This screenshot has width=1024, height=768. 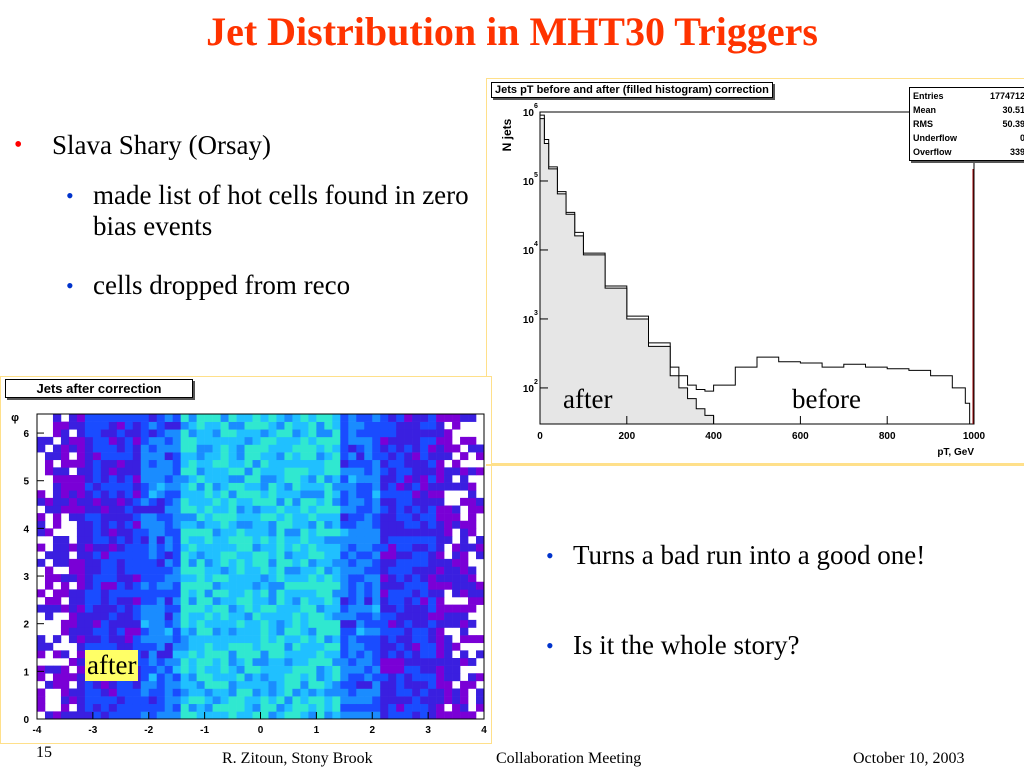 I want to click on right-bullet-2: • Is it the whole story?, so click(x=766, y=645).